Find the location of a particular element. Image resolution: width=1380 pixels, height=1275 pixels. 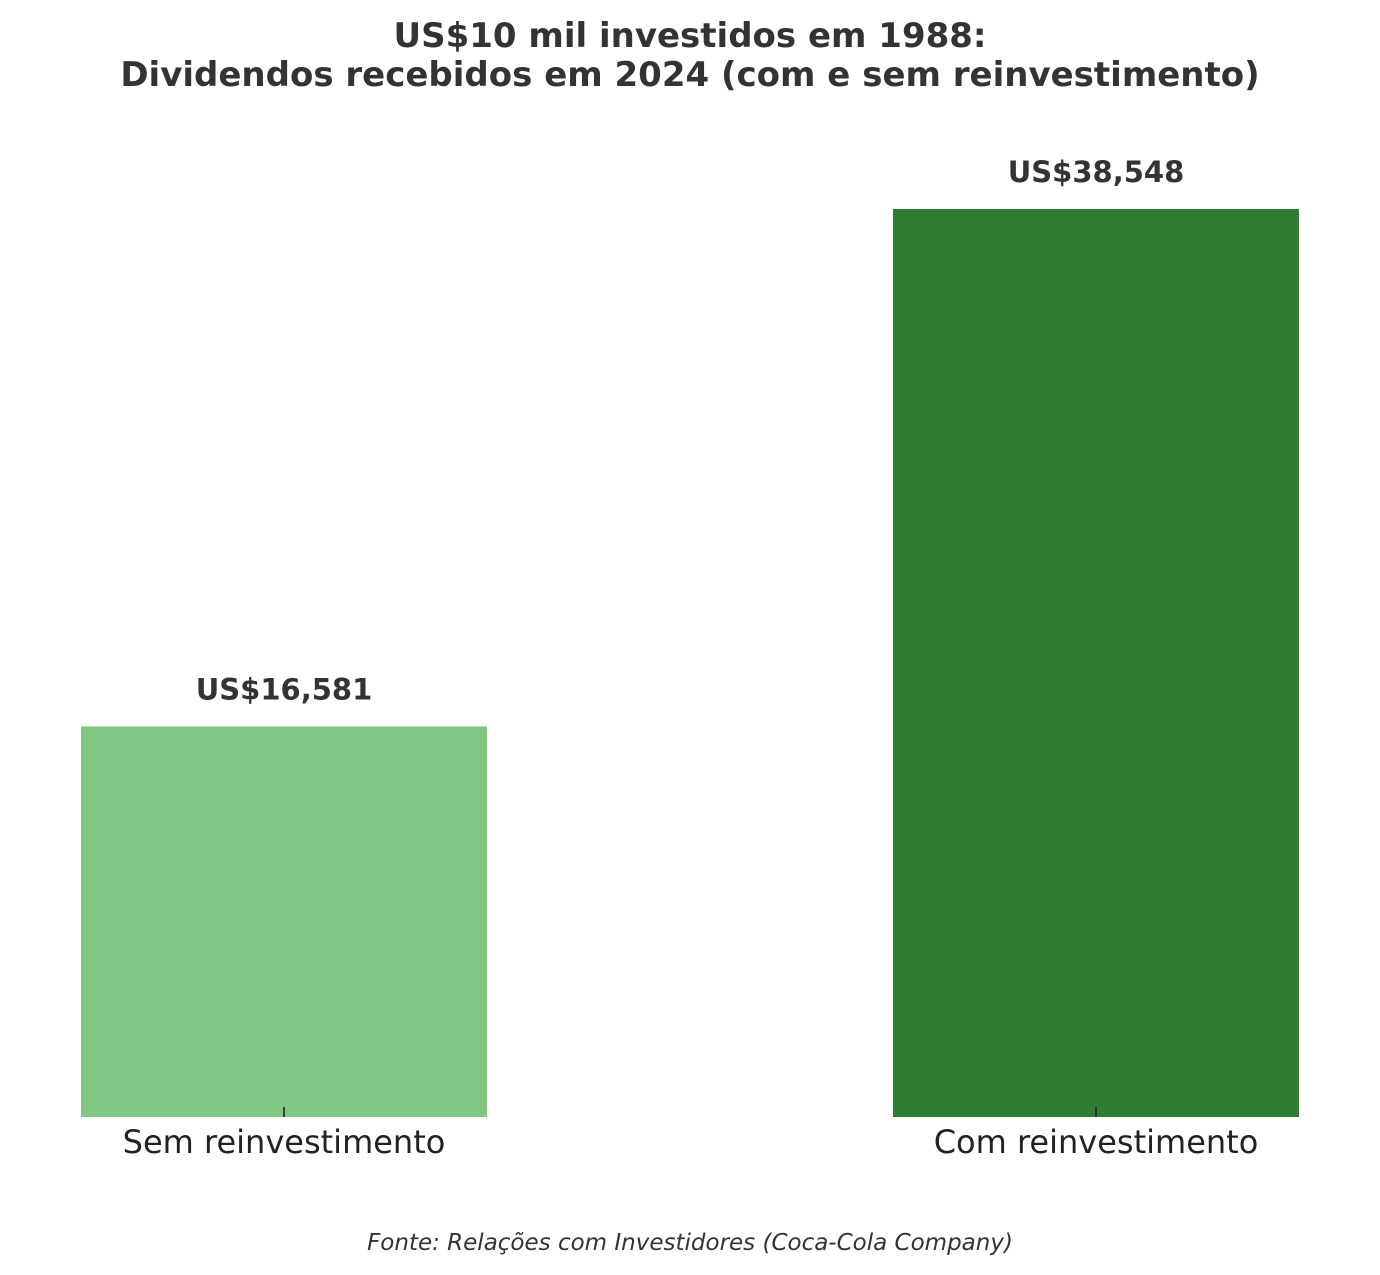

x-tick-label: Com reinvestimento is located at coordinates (1096, 1142).